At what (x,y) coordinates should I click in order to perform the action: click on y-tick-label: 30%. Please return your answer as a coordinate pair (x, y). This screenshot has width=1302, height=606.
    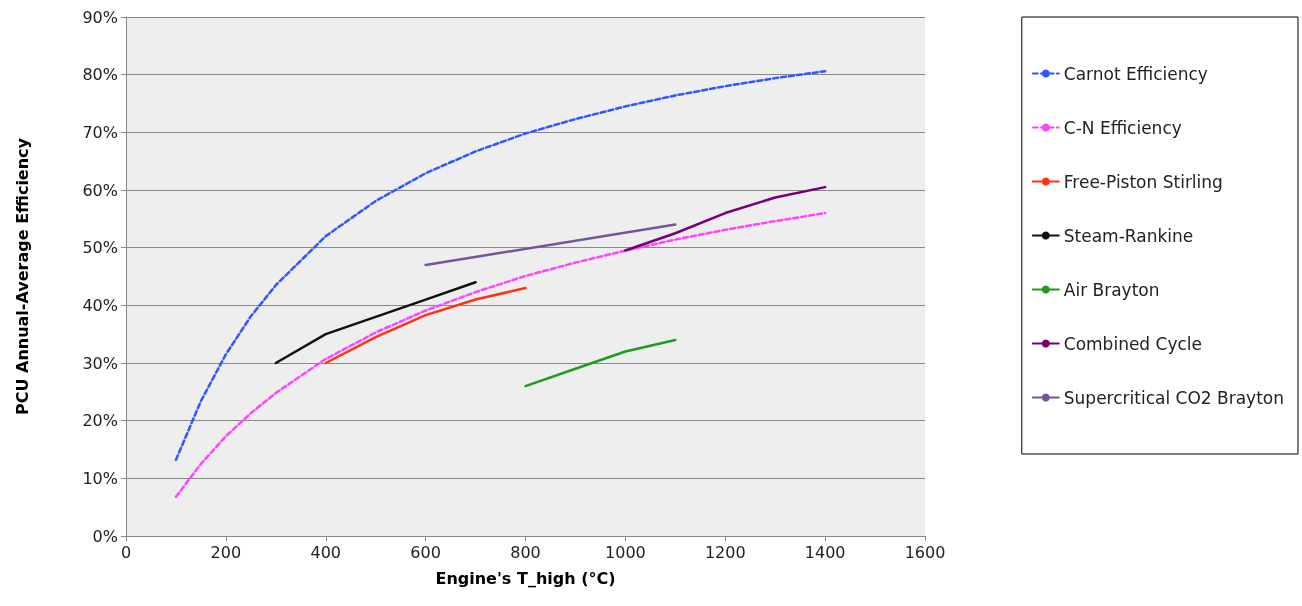
    Looking at the image, I should click on (100, 363).